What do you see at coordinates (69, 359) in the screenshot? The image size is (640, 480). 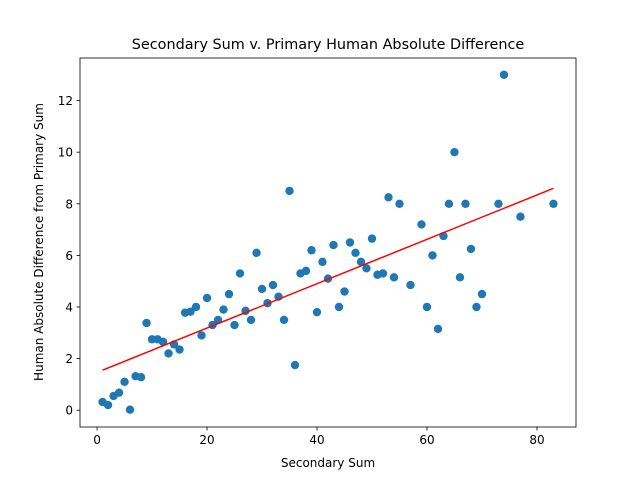 I see `y-tick-label: 2` at bounding box center [69, 359].